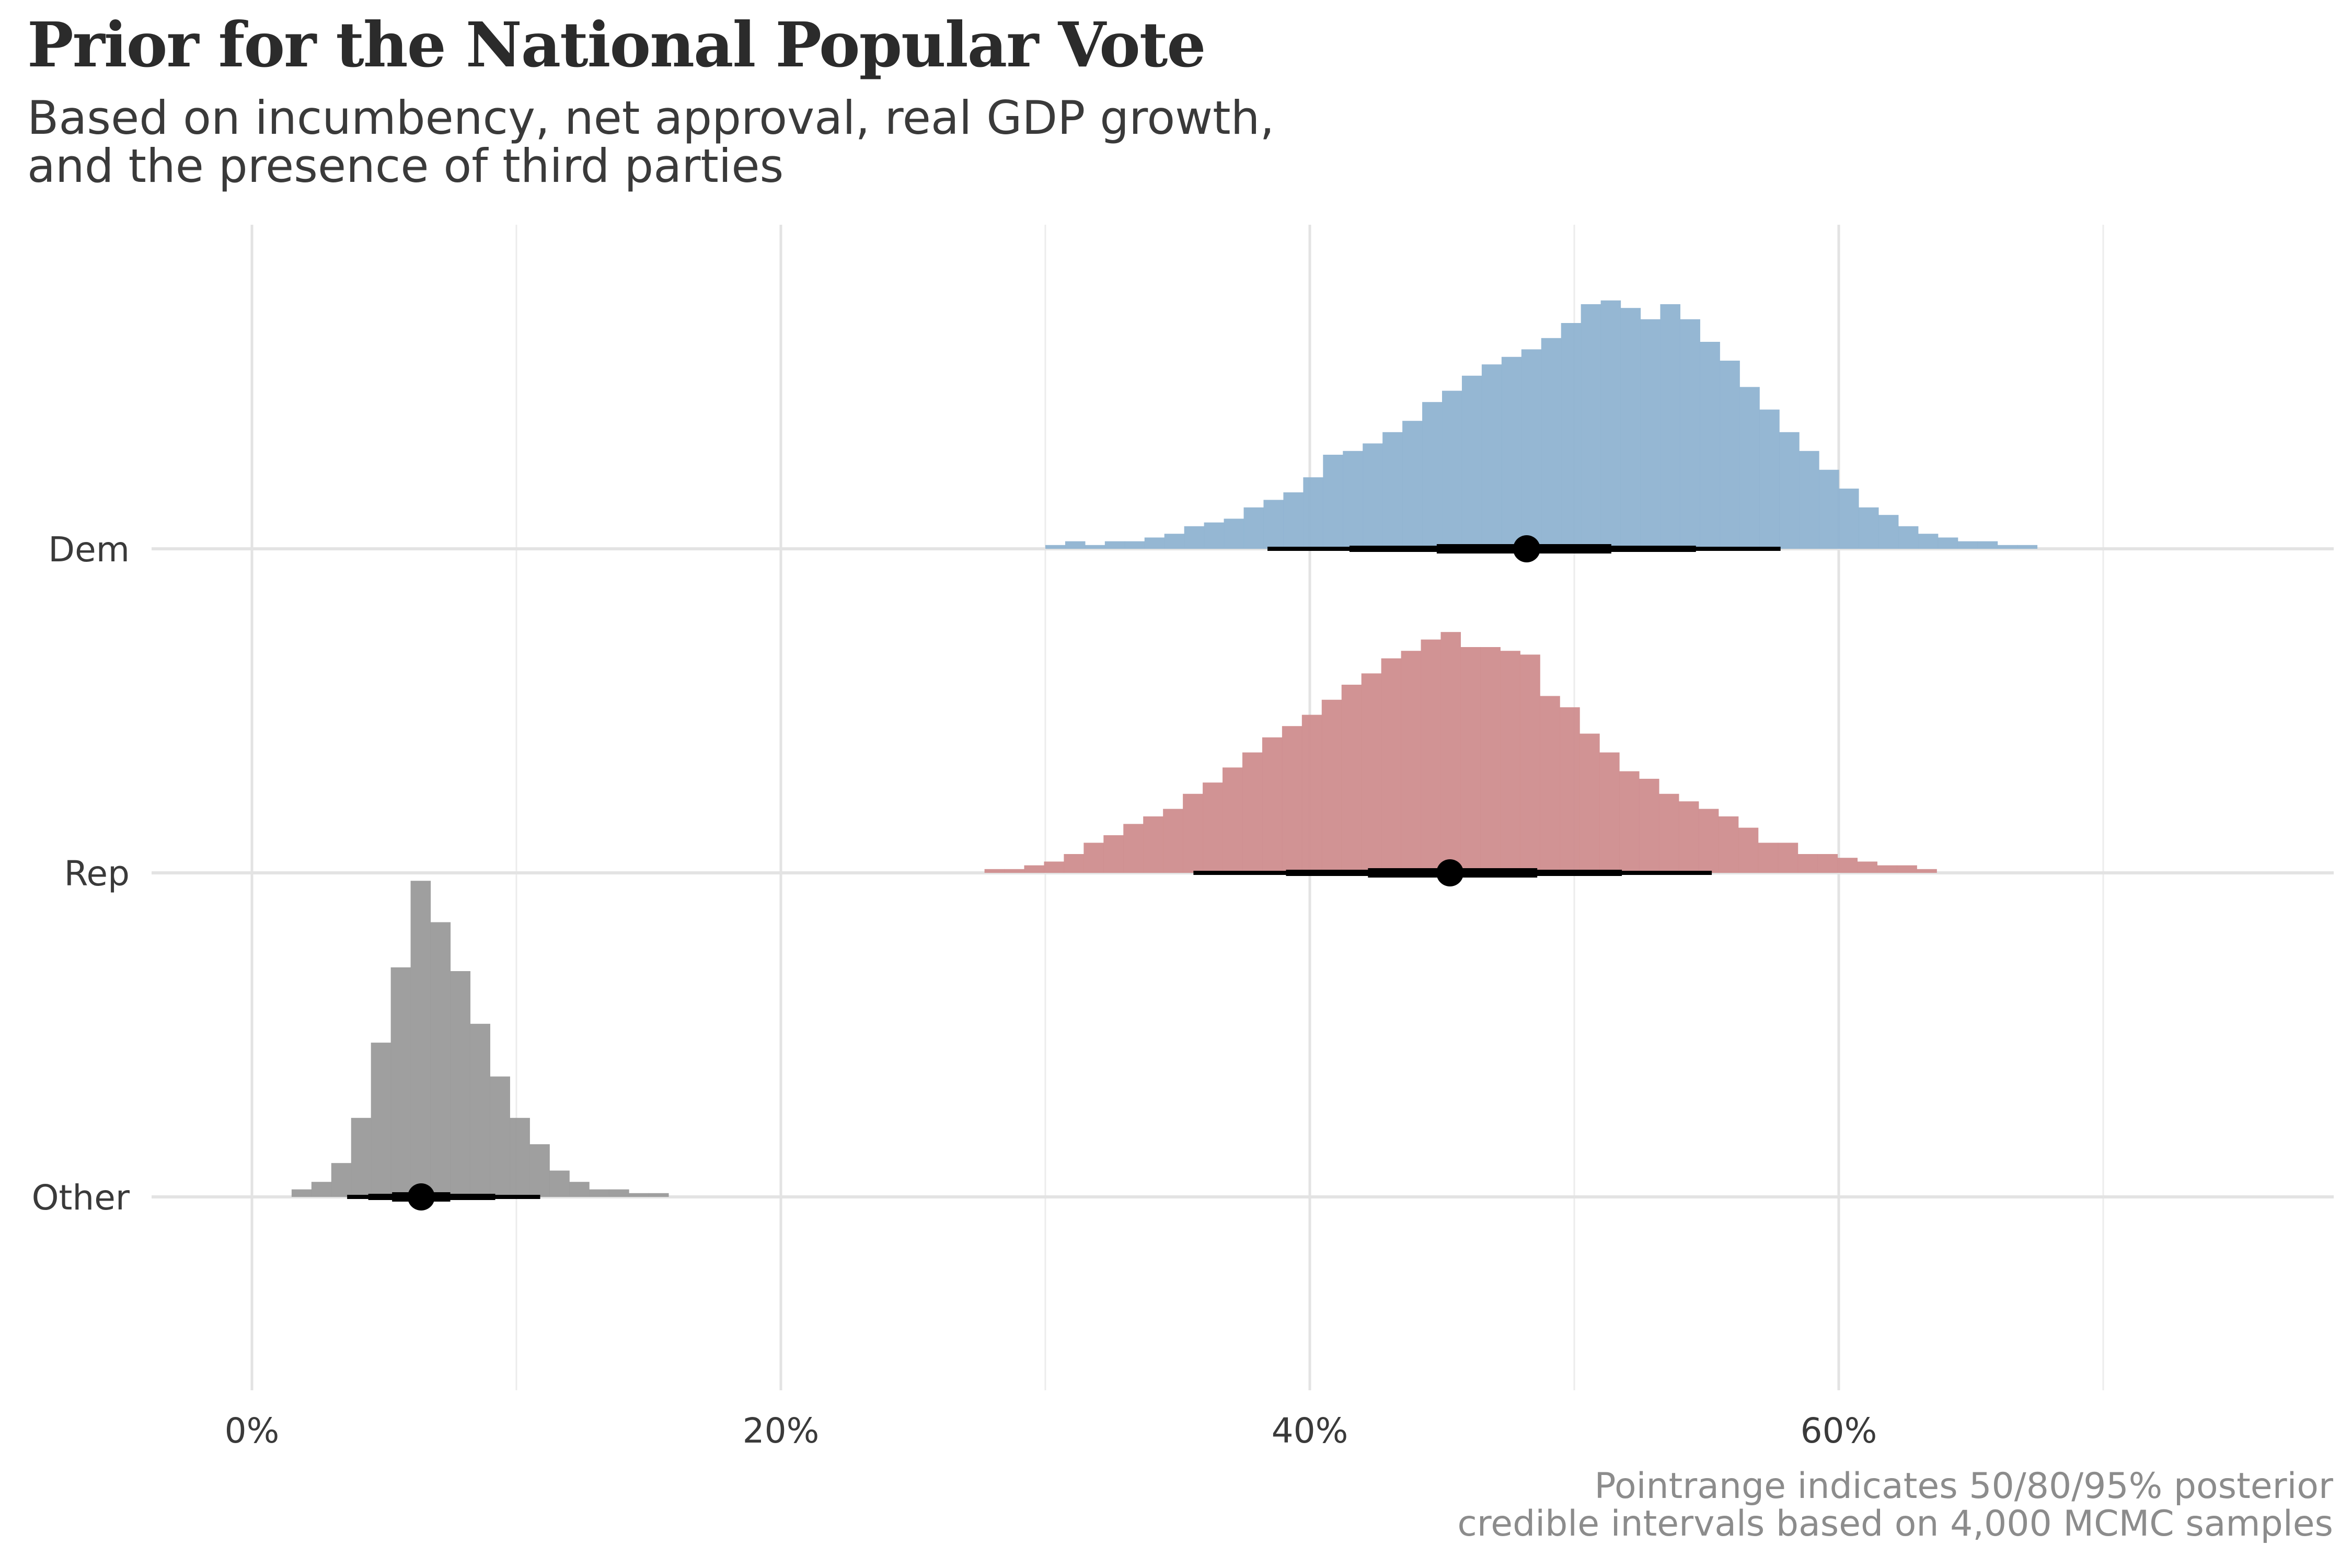 Image resolution: width=2352 pixels, height=1568 pixels. What do you see at coordinates (81, 1198) in the screenshot?
I see `y-tick-label-other: Other` at bounding box center [81, 1198].